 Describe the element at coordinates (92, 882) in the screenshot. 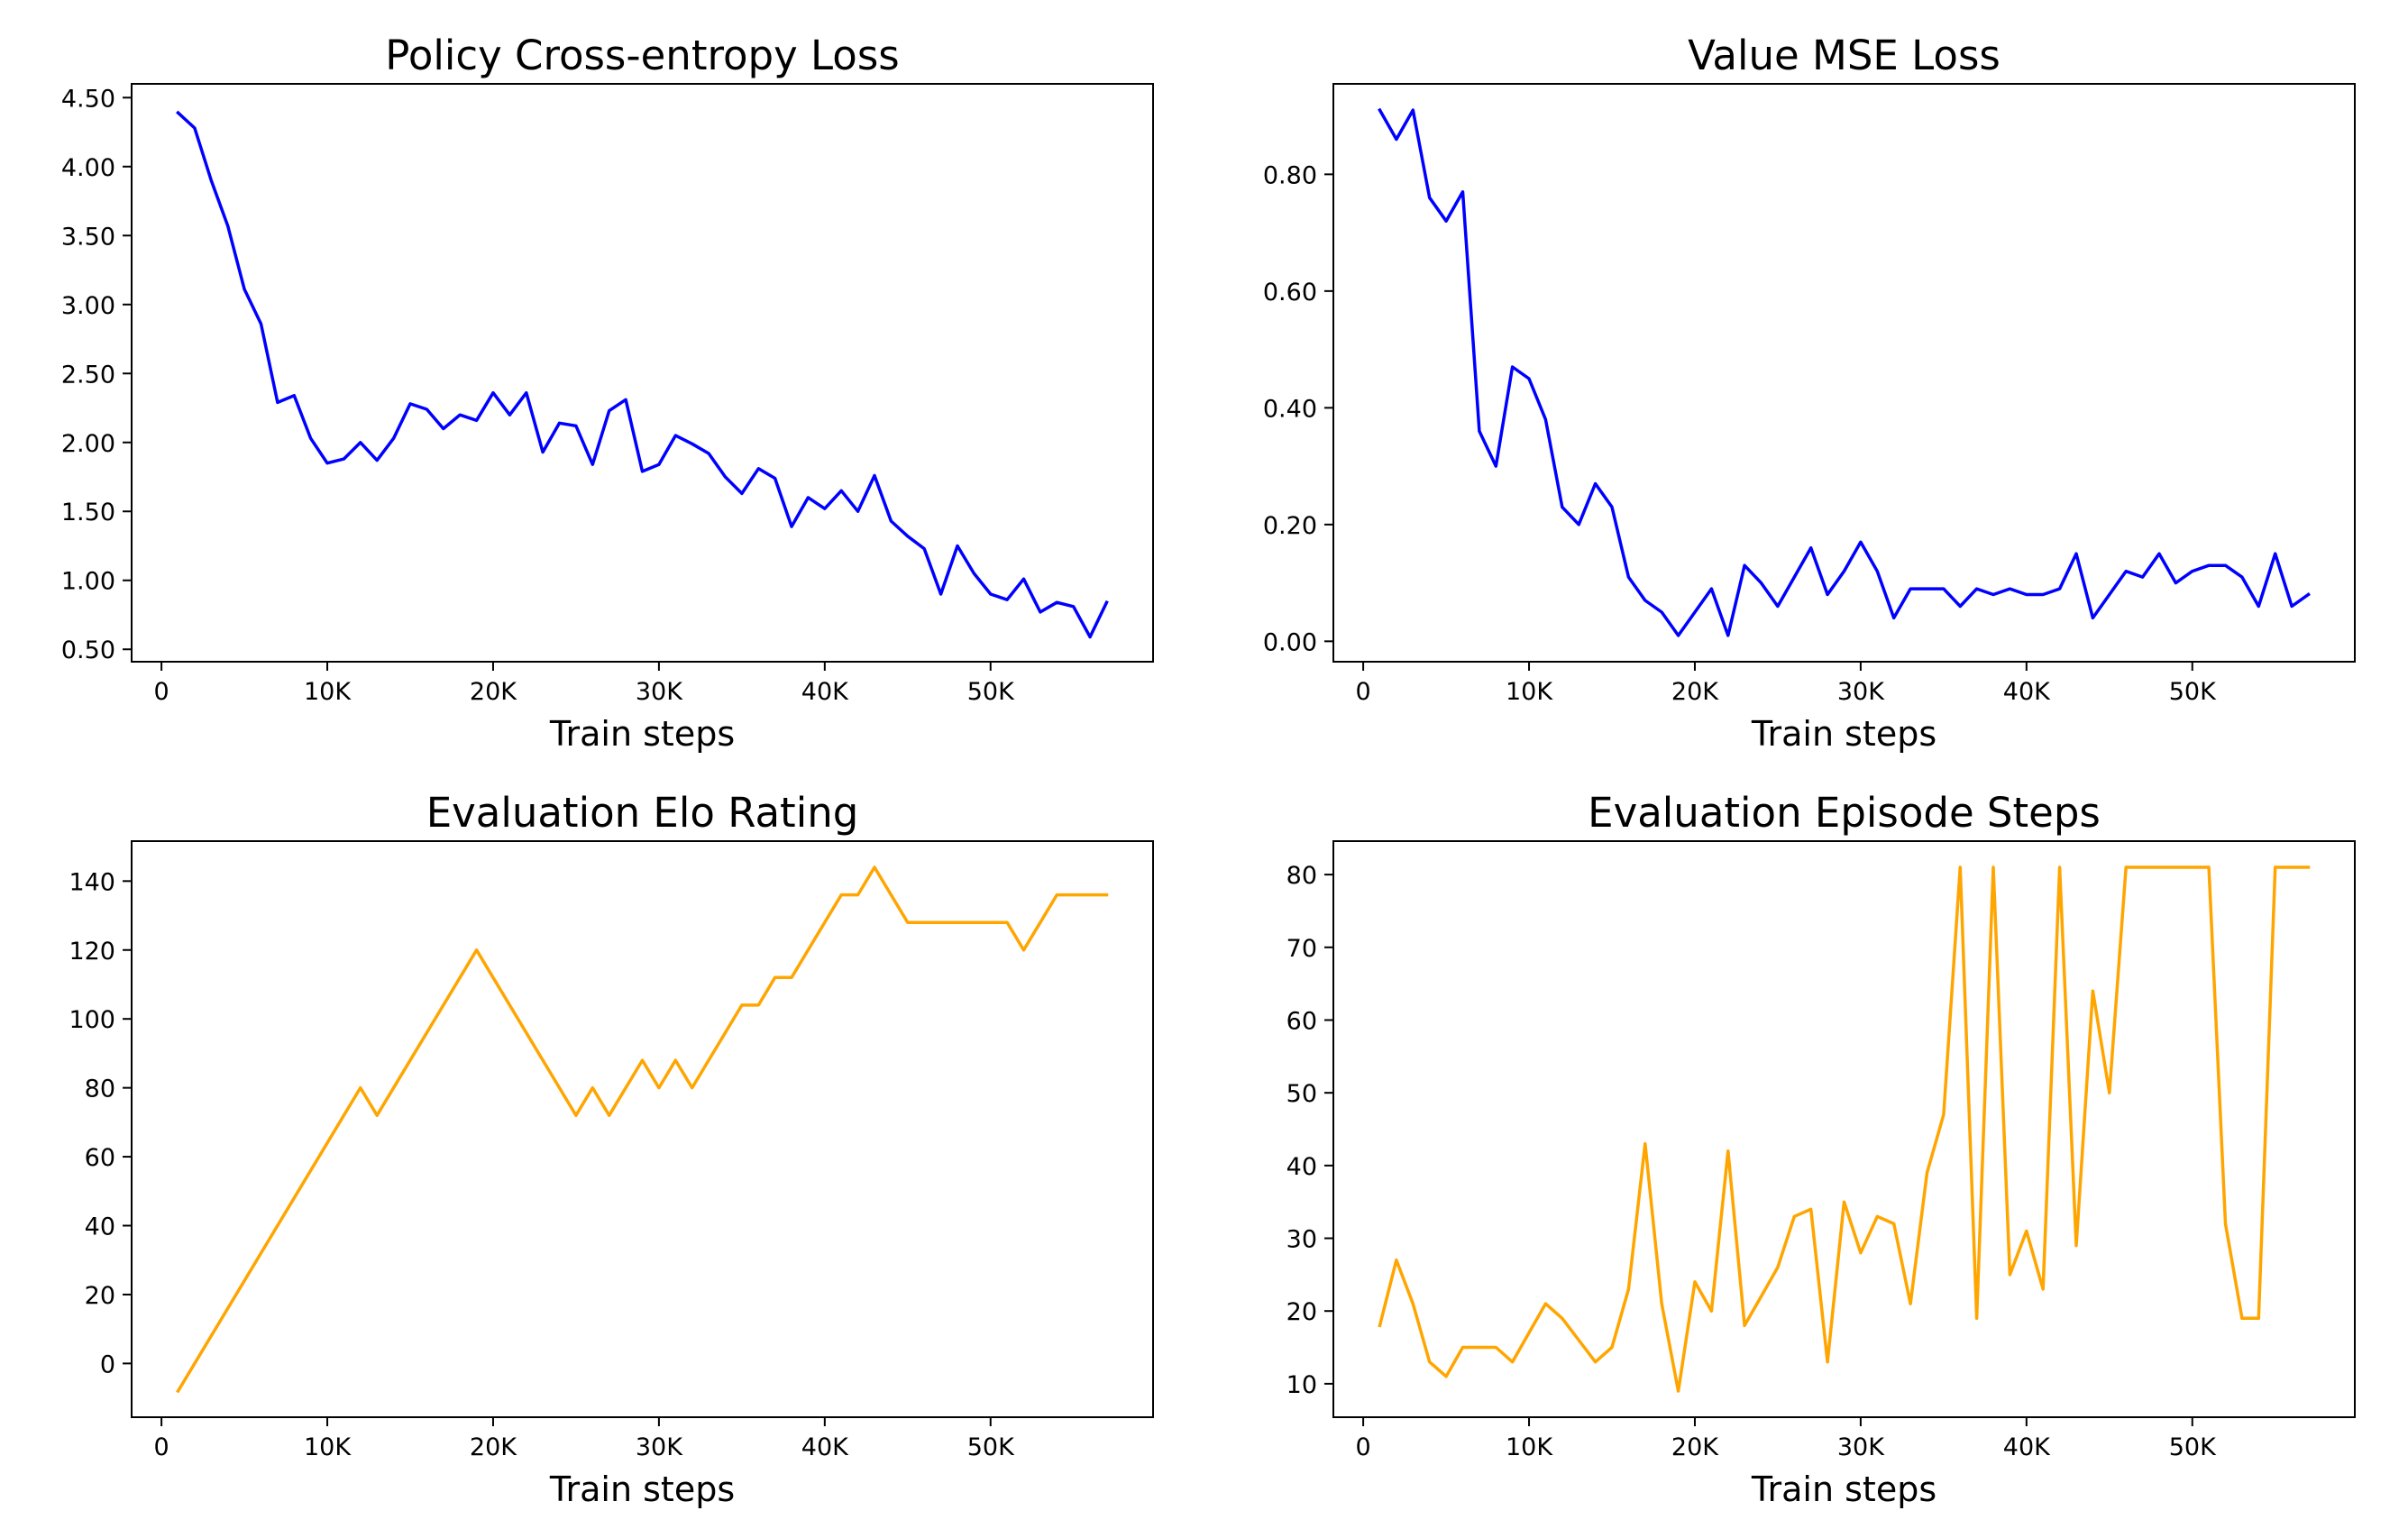

I see `y-tick-label: 140` at that location.